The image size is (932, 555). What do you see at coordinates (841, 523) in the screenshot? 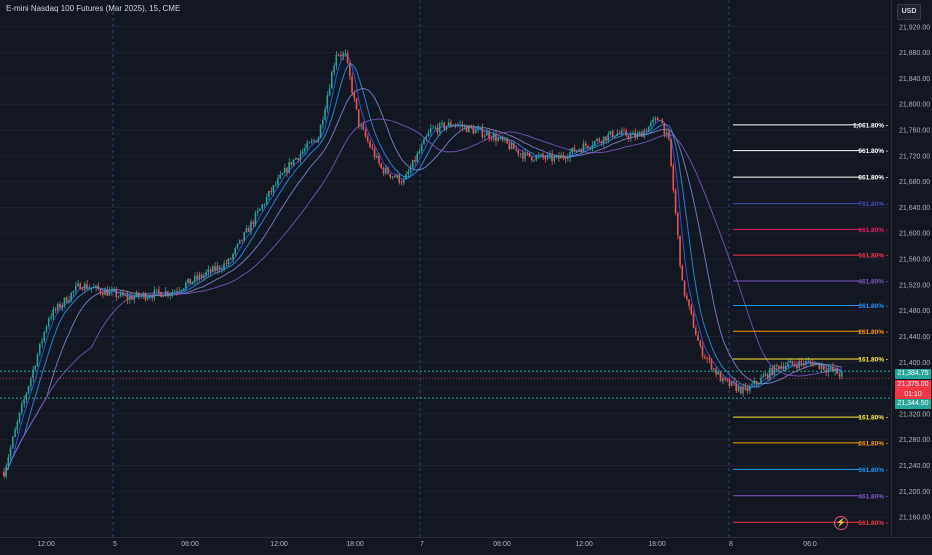
I see `lightning-icon: ⚡` at bounding box center [841, 523].